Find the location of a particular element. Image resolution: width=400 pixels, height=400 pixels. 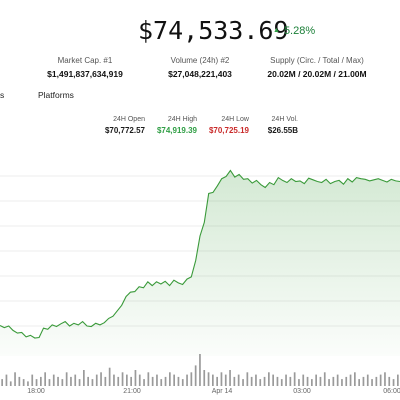

x-tick-label: 18:00 is located at coordinates (36, 391).